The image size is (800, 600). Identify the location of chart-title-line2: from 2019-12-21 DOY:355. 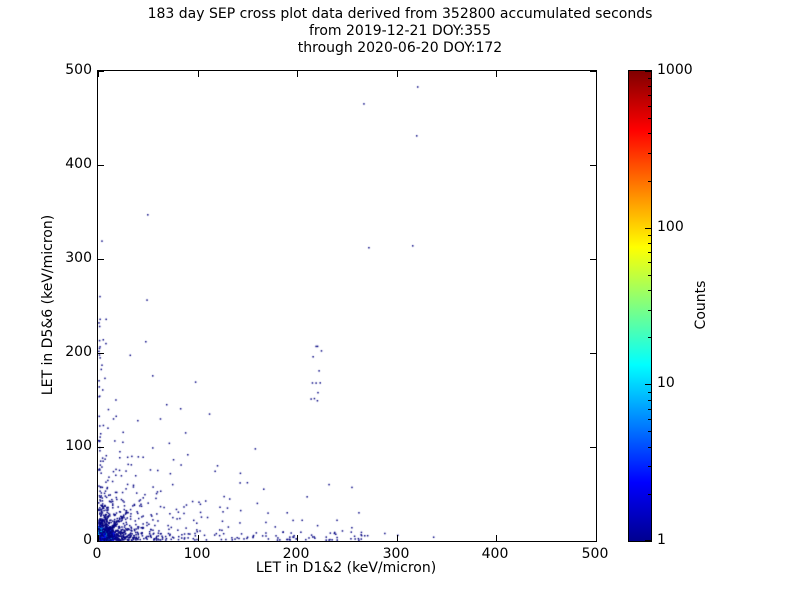
(399, 31).